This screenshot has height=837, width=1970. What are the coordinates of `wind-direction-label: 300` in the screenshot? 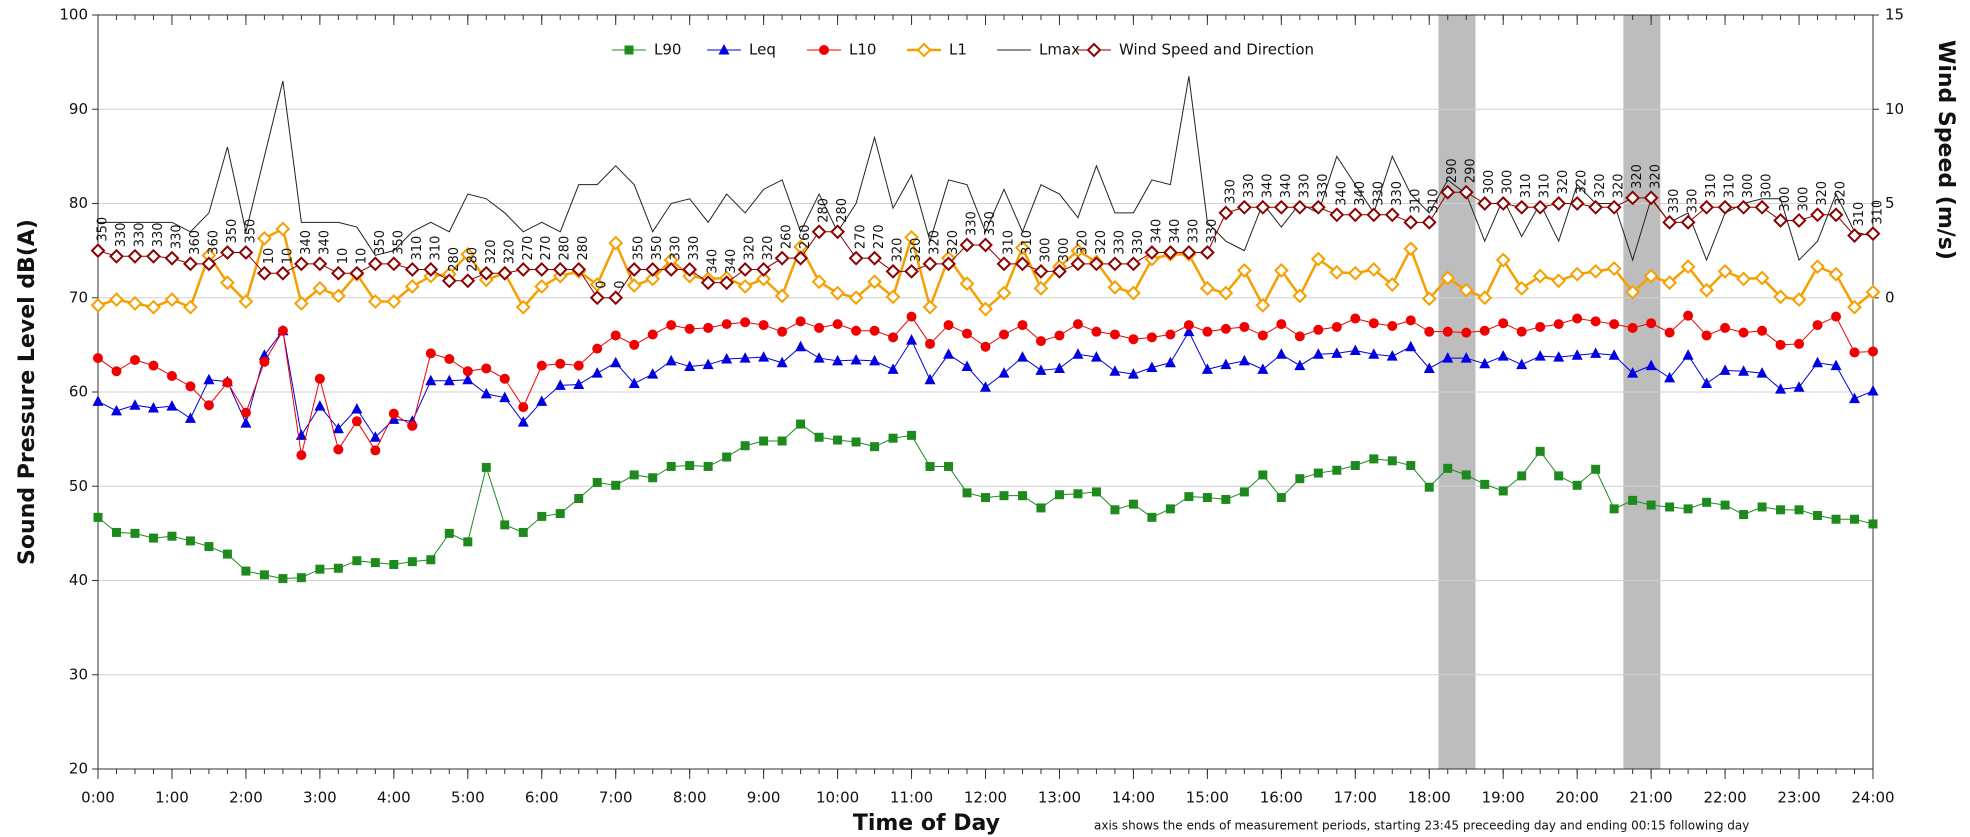 It's located at (1489, 182).